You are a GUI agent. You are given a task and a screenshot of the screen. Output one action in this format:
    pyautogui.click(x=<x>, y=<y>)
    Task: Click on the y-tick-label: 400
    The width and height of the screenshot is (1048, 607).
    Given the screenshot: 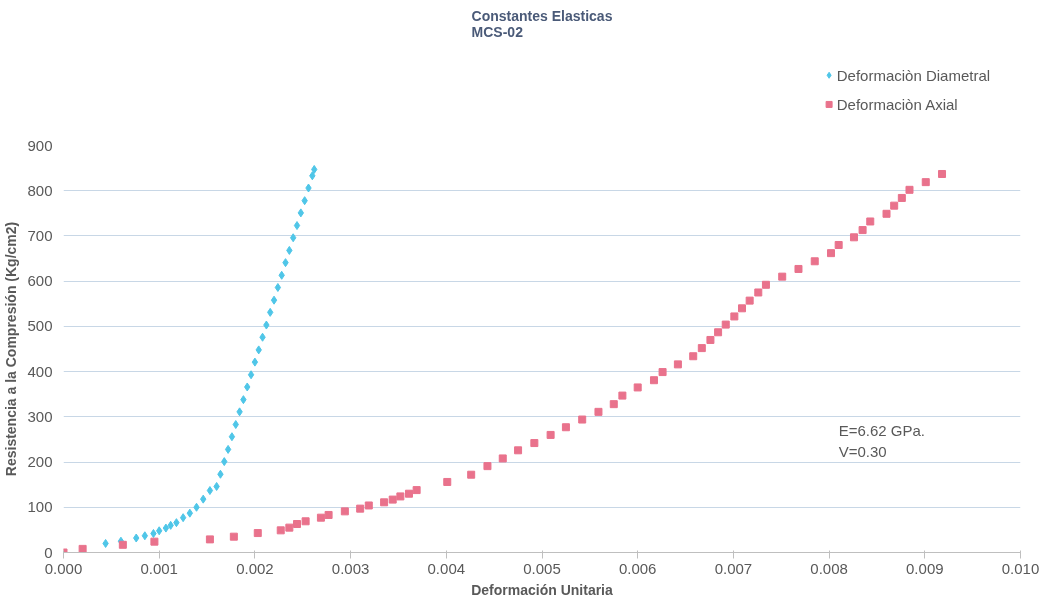 What is the action you would take?
    pyautogui.click(x=40, y=371)
    